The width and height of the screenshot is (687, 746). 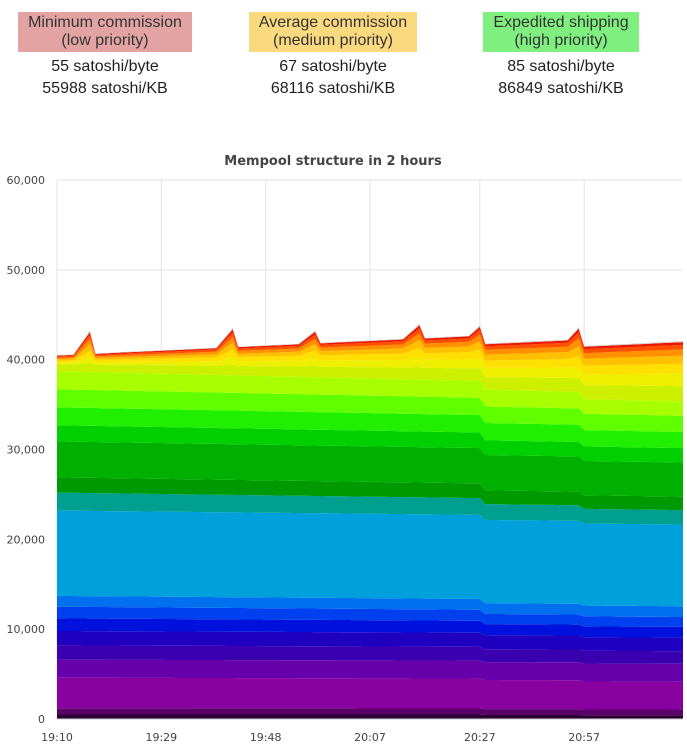 What do you see at coordinates (105, 40) in the screenshot?
I see `fee-min-label-line2: (low priority)` at bounding box center [105, 40].